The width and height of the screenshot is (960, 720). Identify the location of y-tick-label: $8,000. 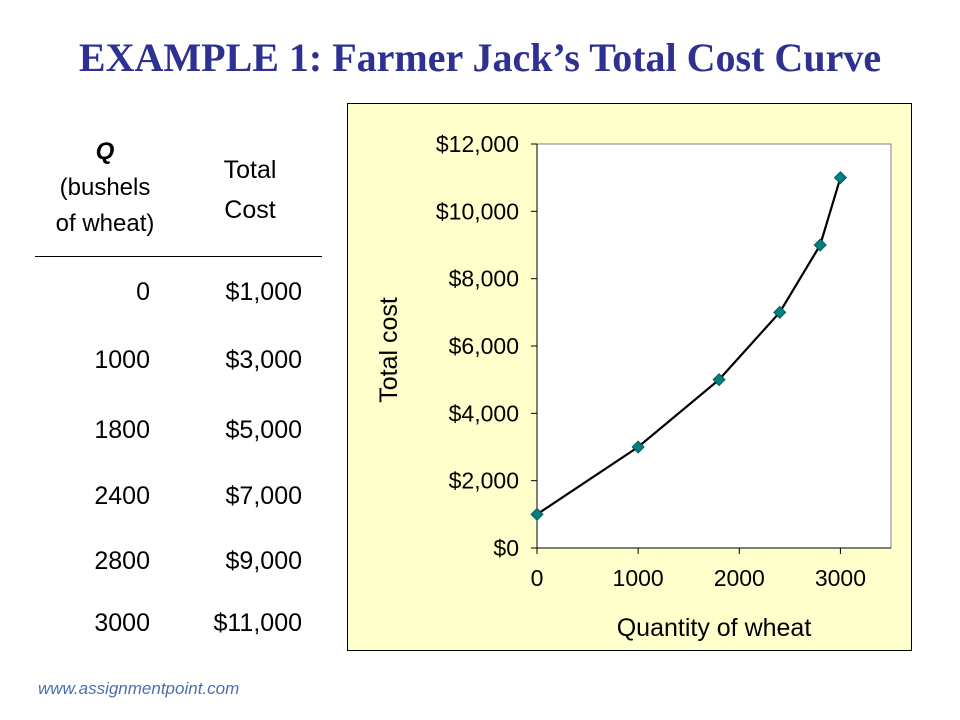
(484, 279).